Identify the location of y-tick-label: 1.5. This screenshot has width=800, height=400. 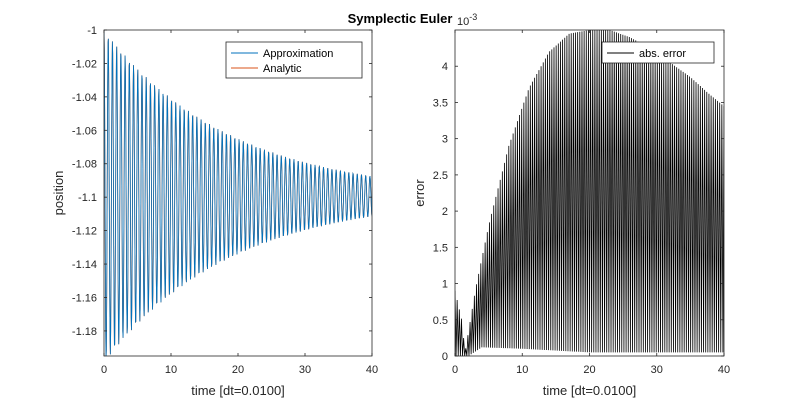
(440, 248).